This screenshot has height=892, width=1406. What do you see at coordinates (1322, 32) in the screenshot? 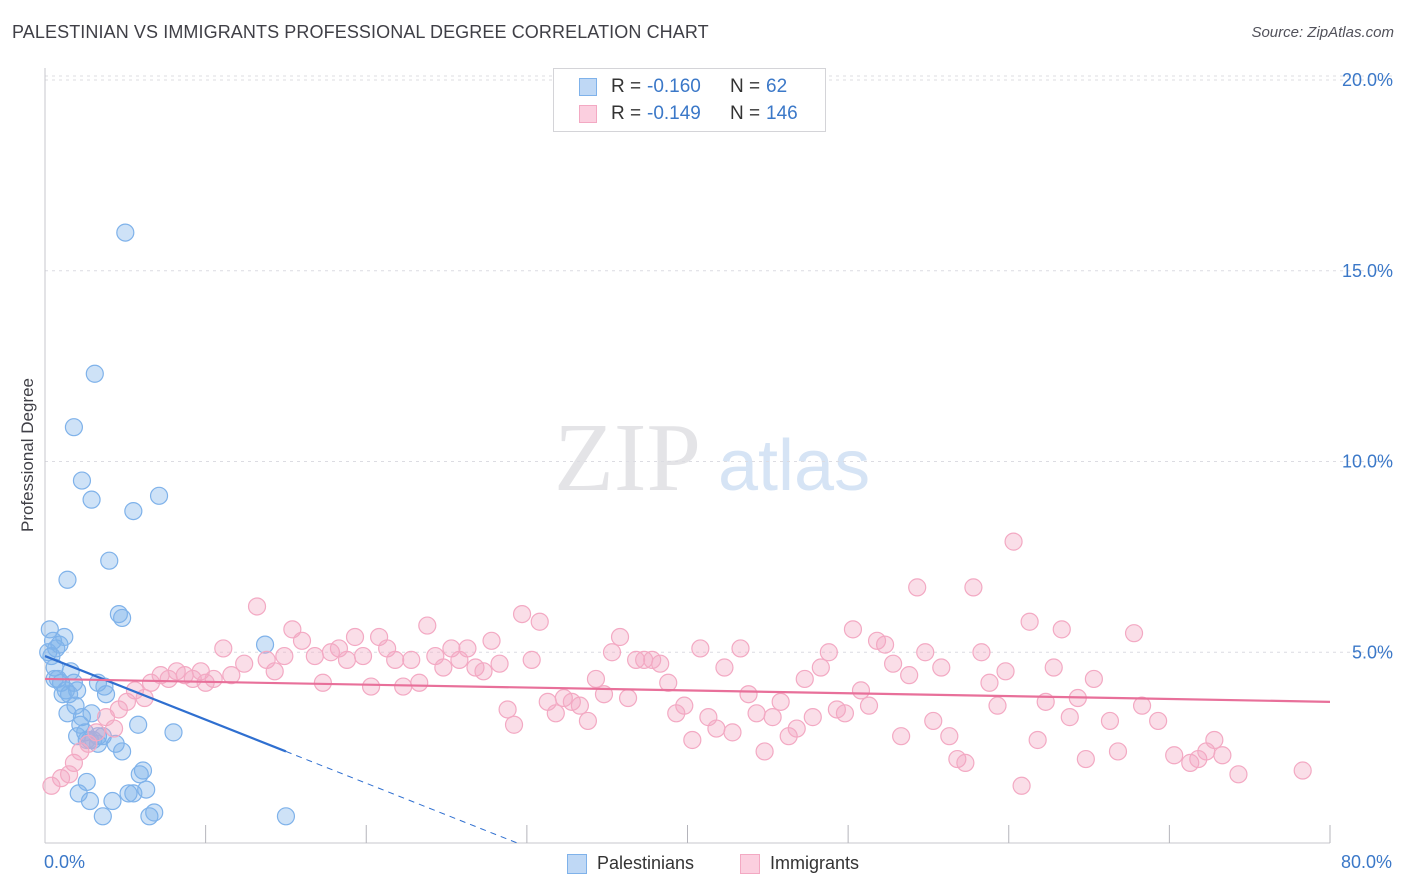
I see `source-credit: Source: ZipAtlas.com` at bounding box center [1322, 32].